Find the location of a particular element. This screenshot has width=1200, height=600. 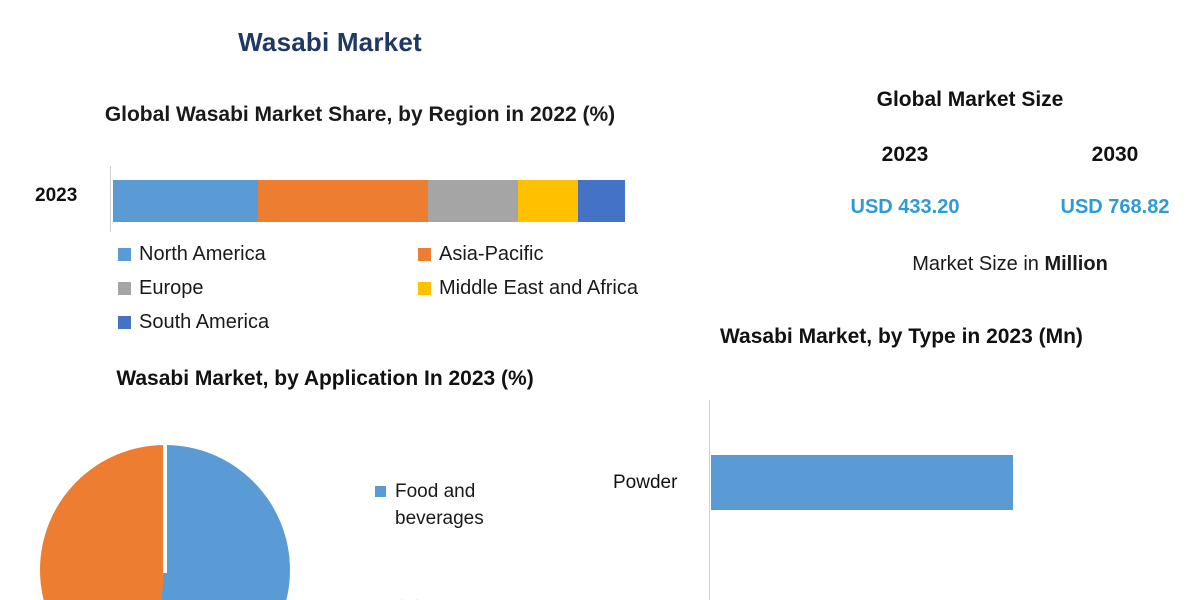

region-segment-south-america is located at coordinates (601, 201).